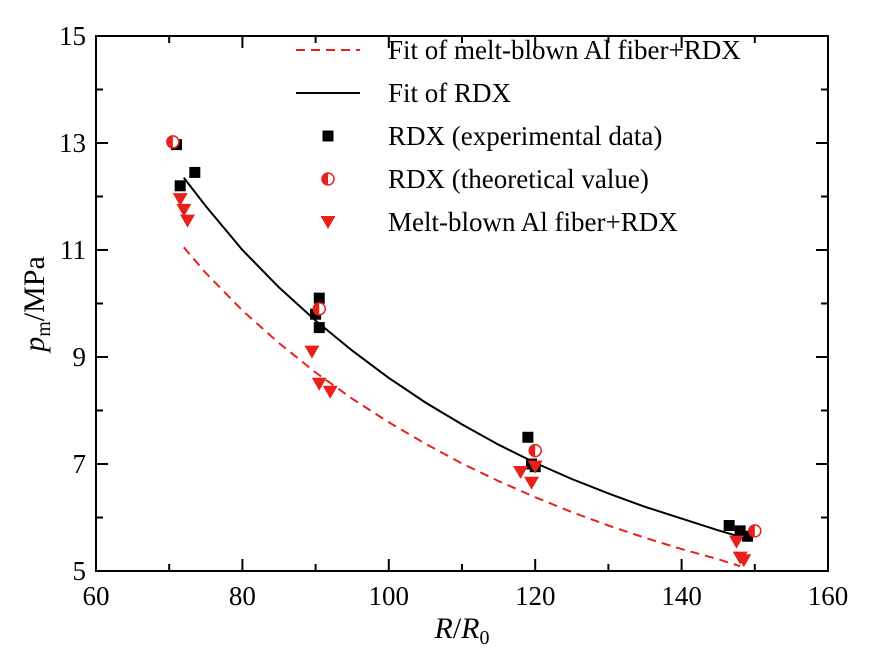  I want to click on legend-item: Melt-blown Al fiber+RDX, so click(499, 222).